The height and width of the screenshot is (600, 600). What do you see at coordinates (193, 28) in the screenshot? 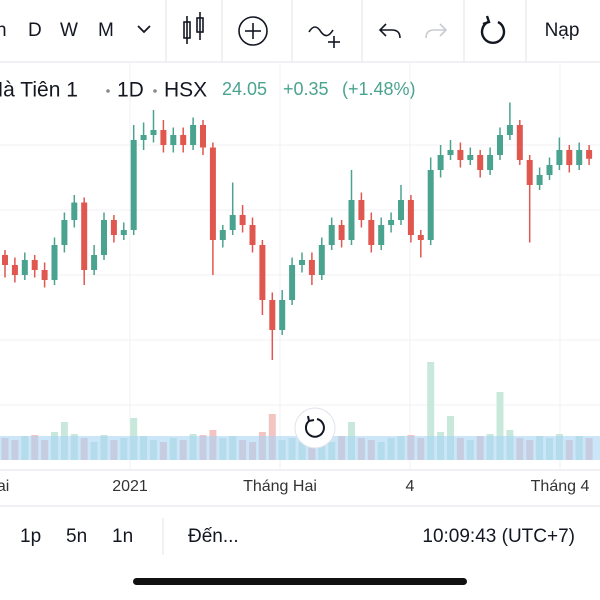
I see `candle-icon` at bounding box center [193, 28].